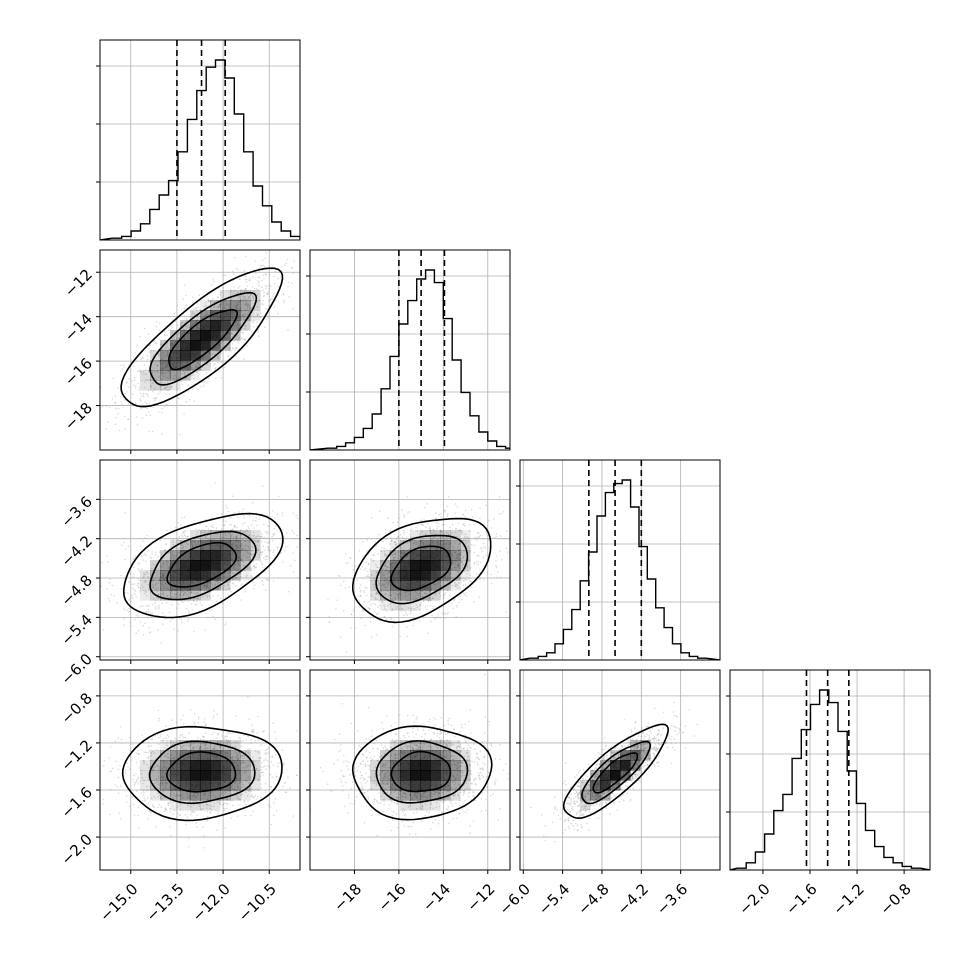 Image resolution: width=970 pixels, height=970 pixels. What do you see at coordinates (200, 149) in the screenshot?
I see `histogram-line` at bounding box center [200, 149].